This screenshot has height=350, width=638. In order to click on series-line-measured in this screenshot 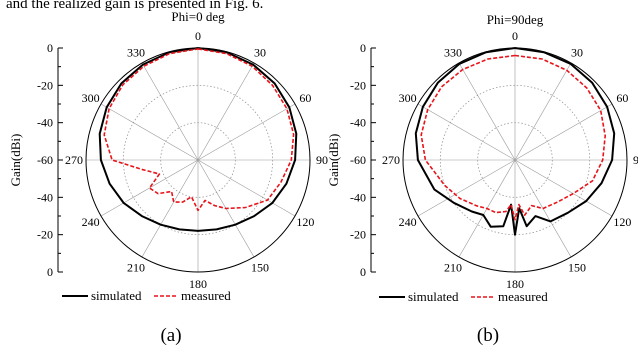, I will do `click(513, 137)`.